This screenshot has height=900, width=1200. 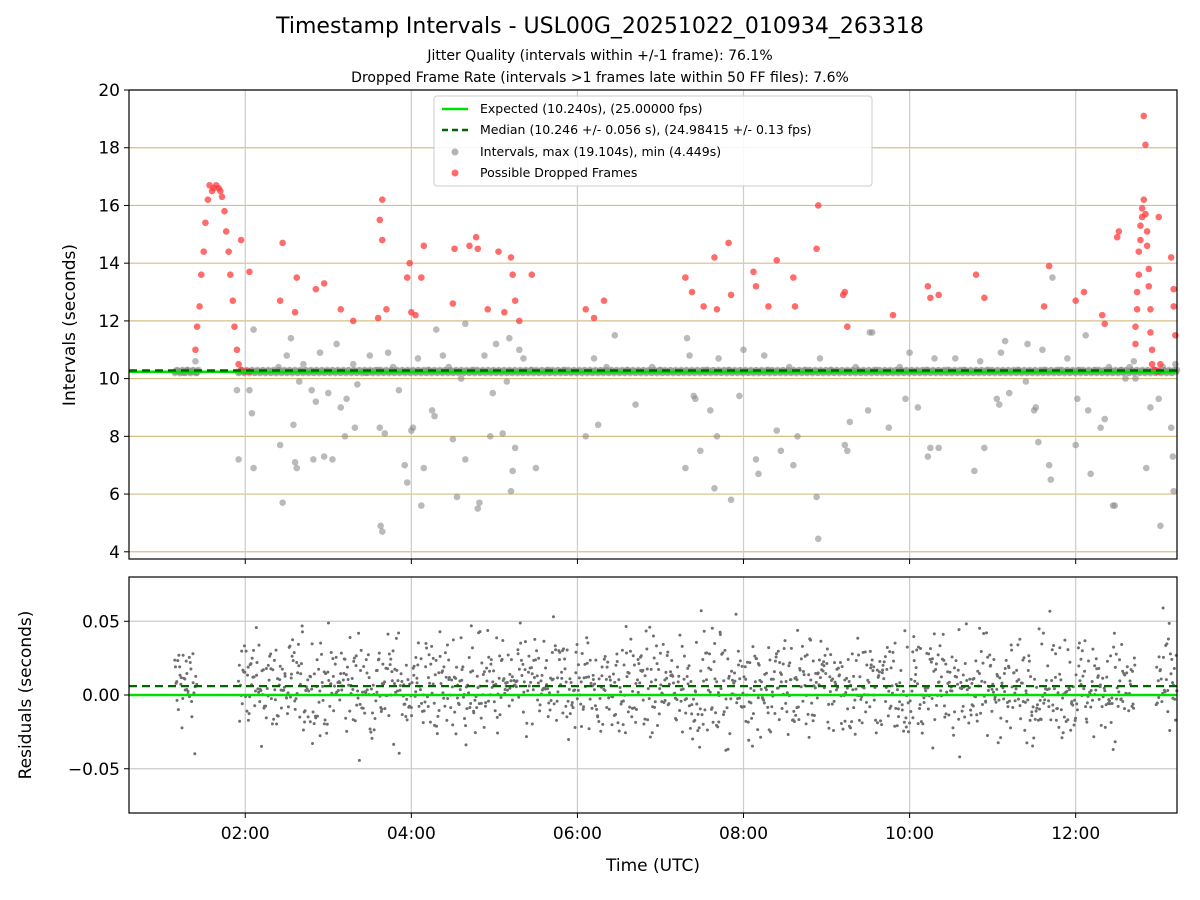 What do you see at coordinates (577, 834) in the screenshot?
I see `x-tick-label: 06:00` at bounding box center [577, 834].